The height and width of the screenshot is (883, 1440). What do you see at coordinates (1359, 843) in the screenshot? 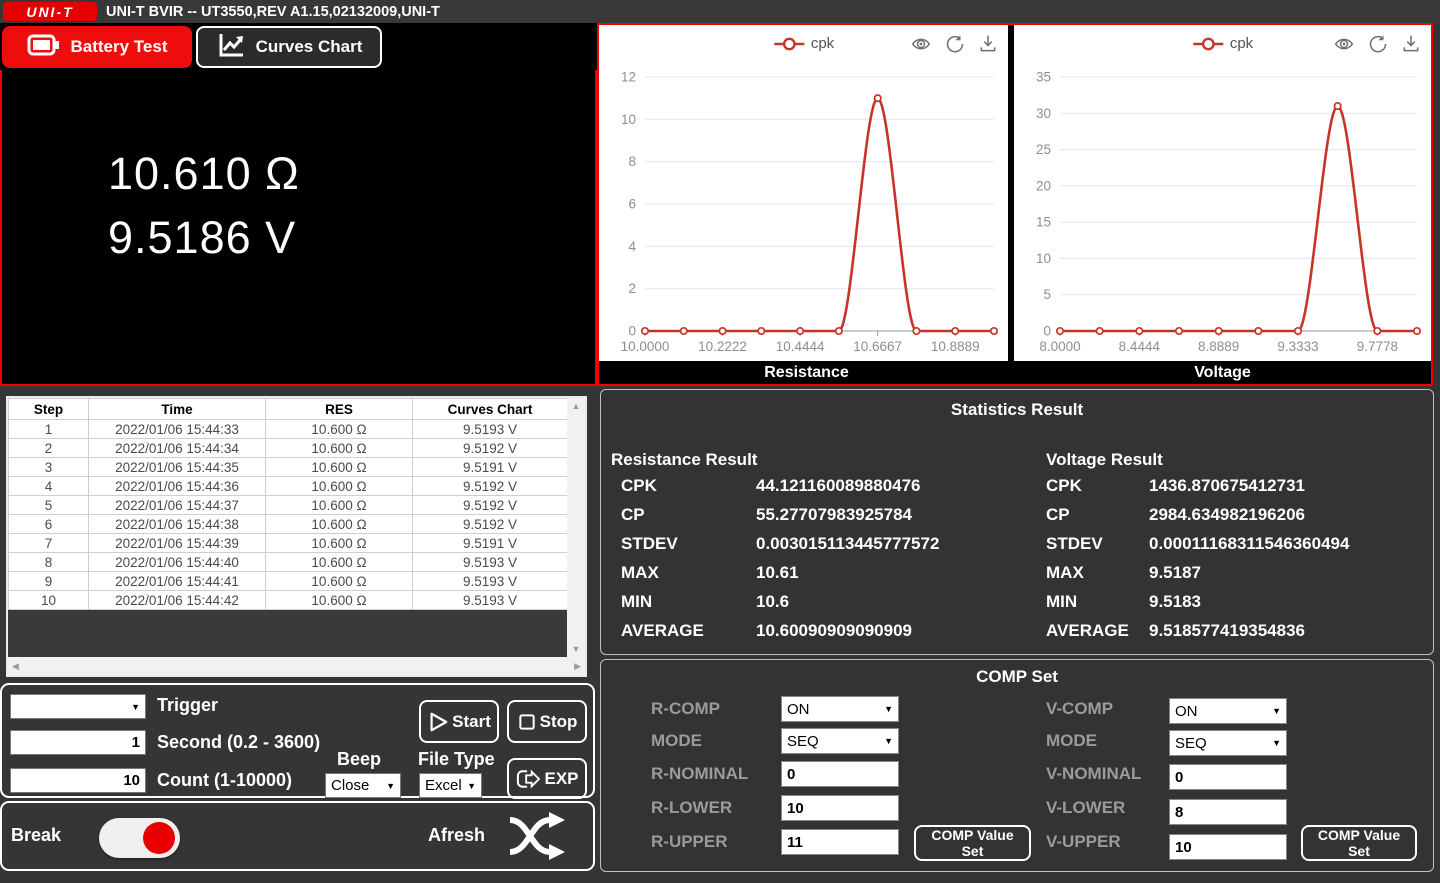
I see `v-comp-value-set-button: COMP Value Set` at bounding box center [1359, 843].